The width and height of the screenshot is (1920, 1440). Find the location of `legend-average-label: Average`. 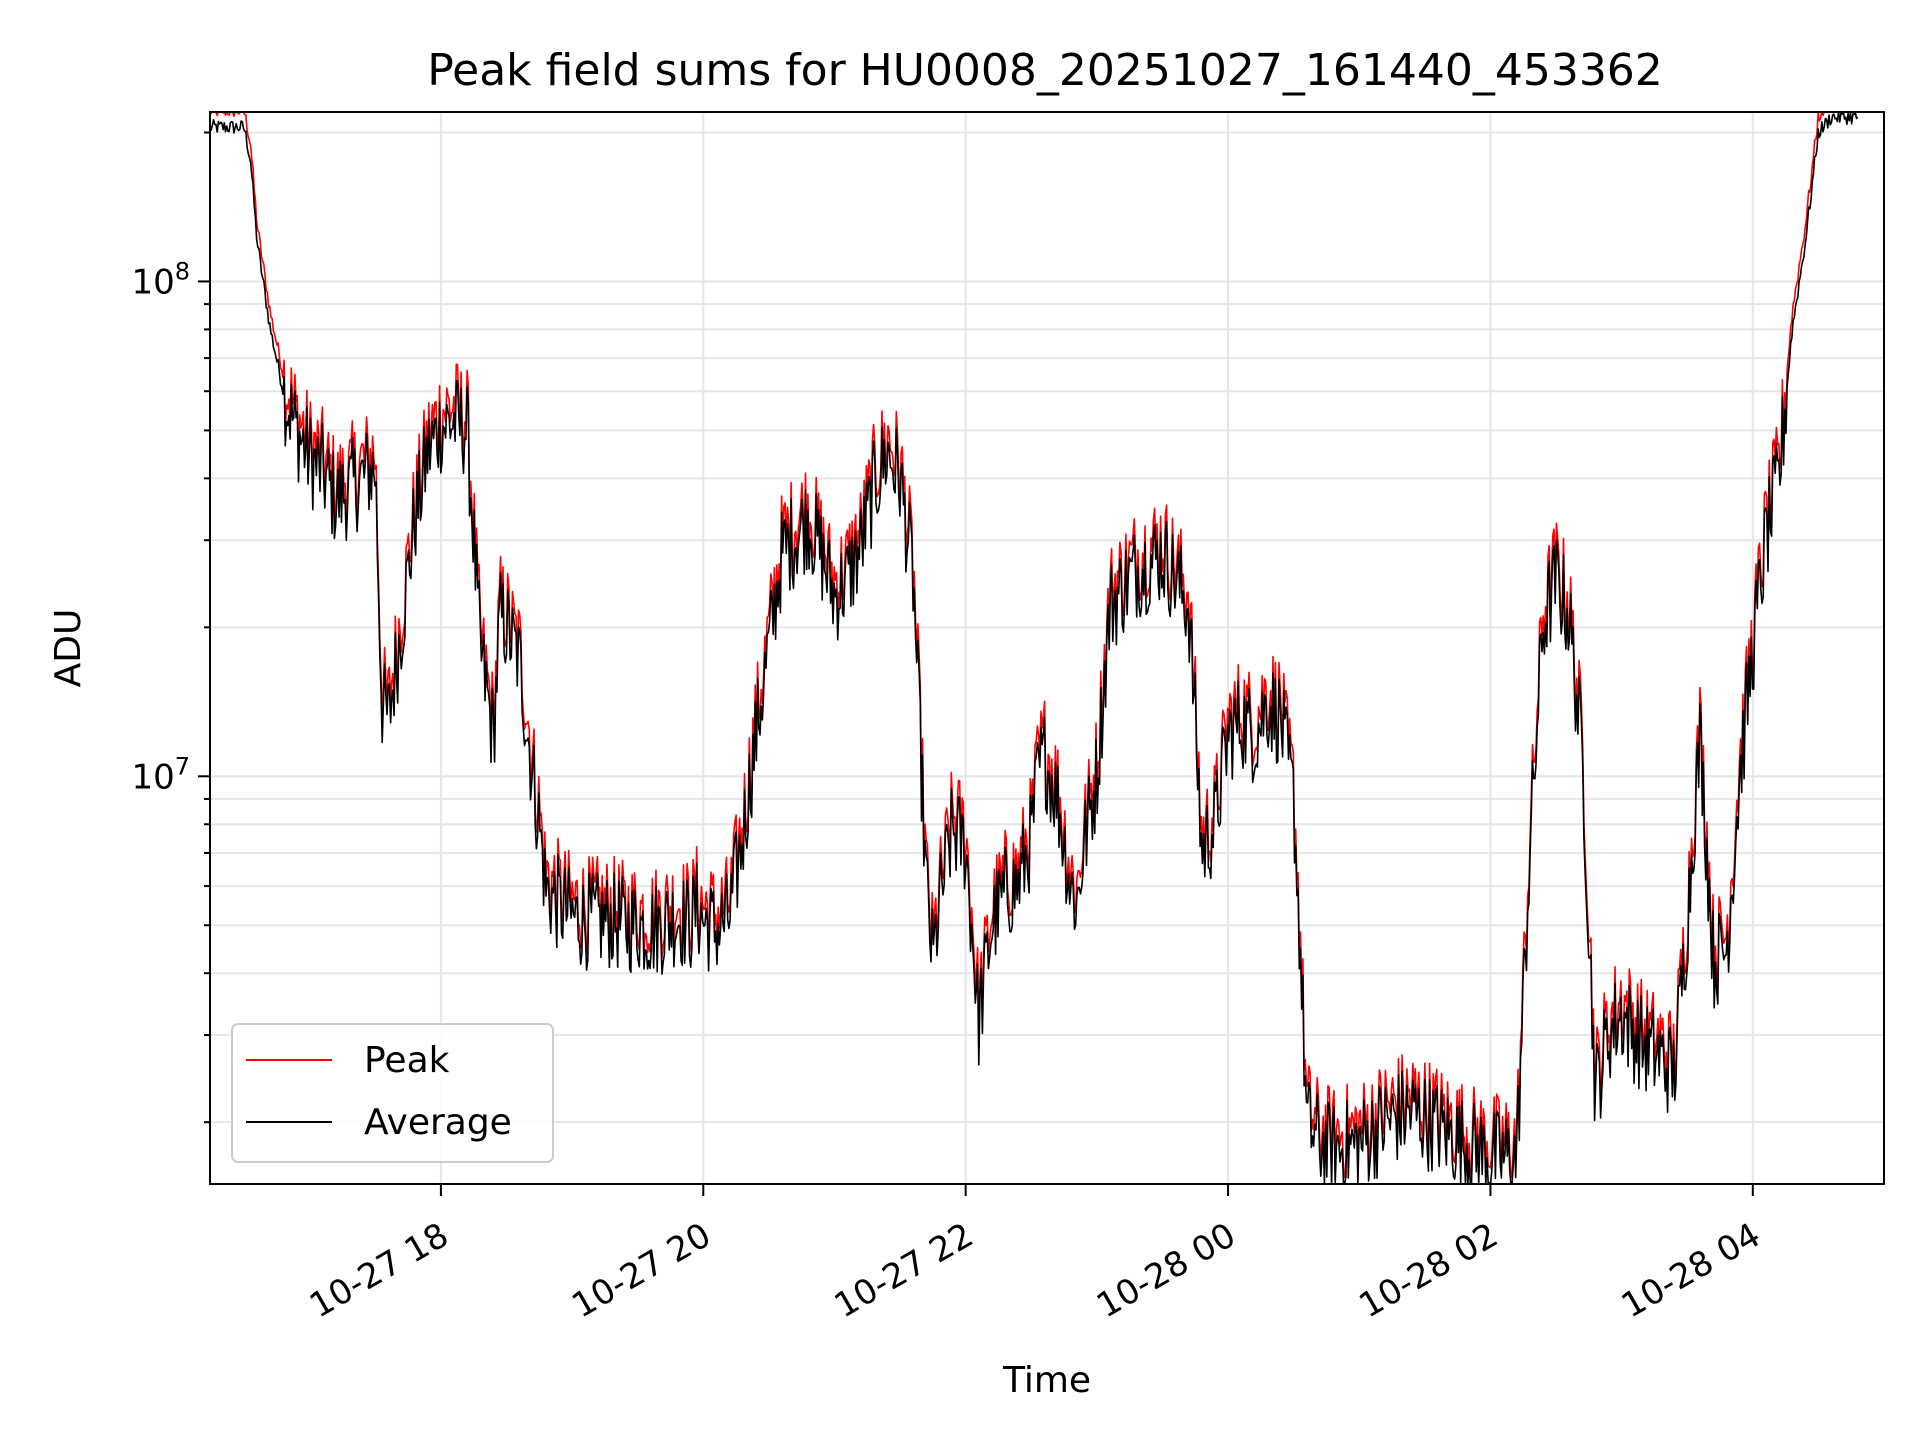

legend-average-label: Average is located at coordinates (438, 1122).